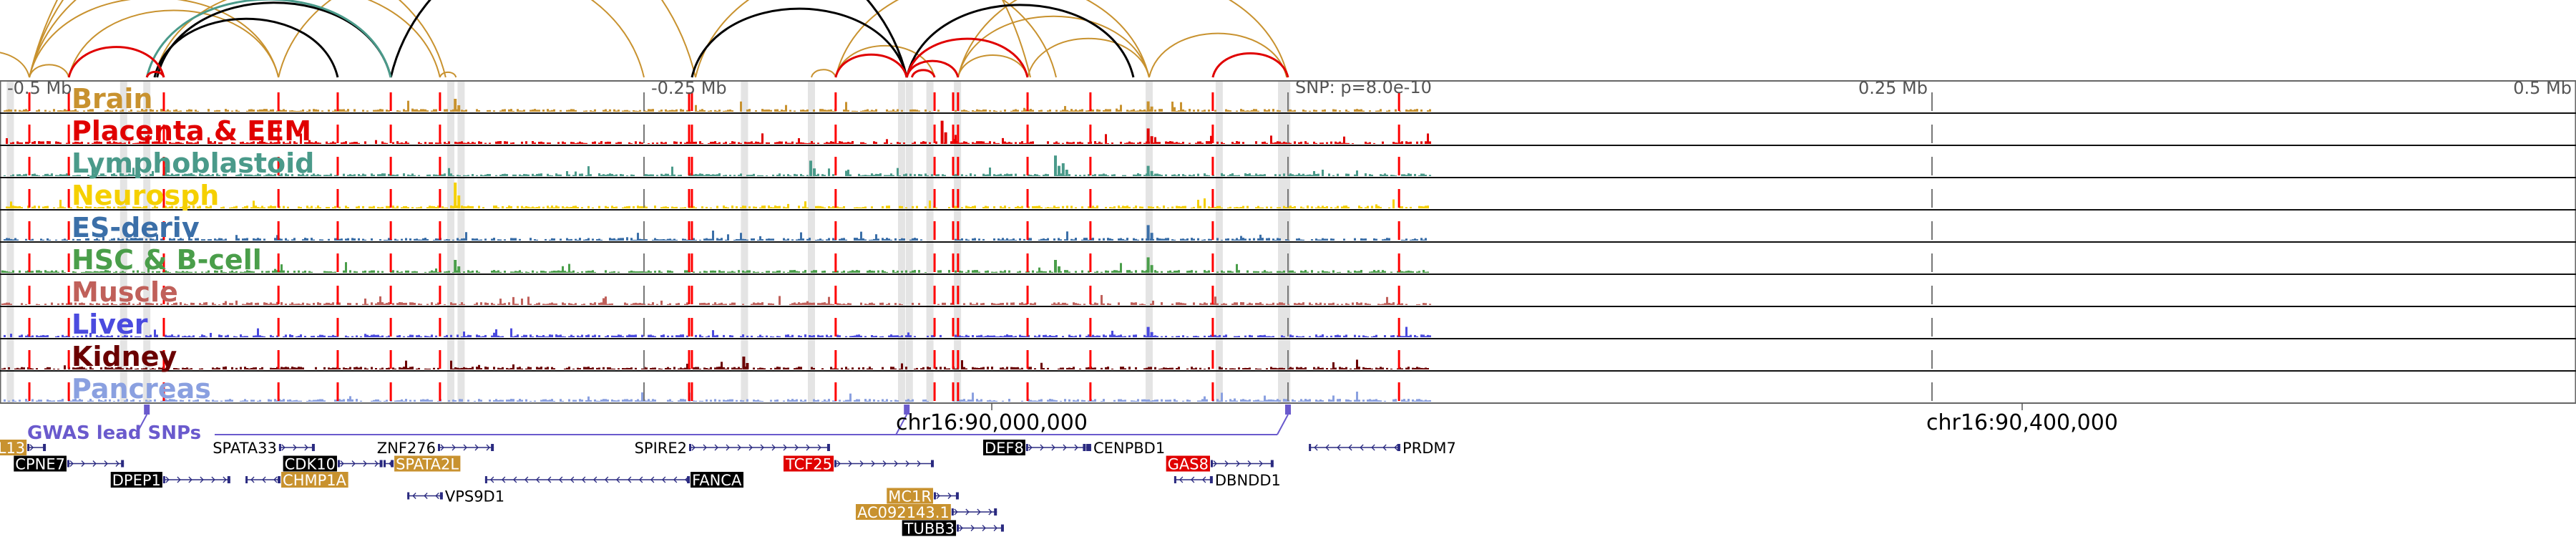 This screenshot has height=537, width=2576. I want to click on gene-spata33: SPATA33, so click(264, 448).